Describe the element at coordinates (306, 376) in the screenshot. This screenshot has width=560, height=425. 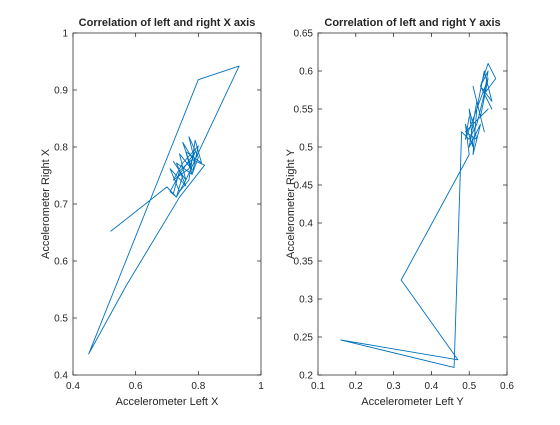
I see `y-tick-label: 0.2` at that location.